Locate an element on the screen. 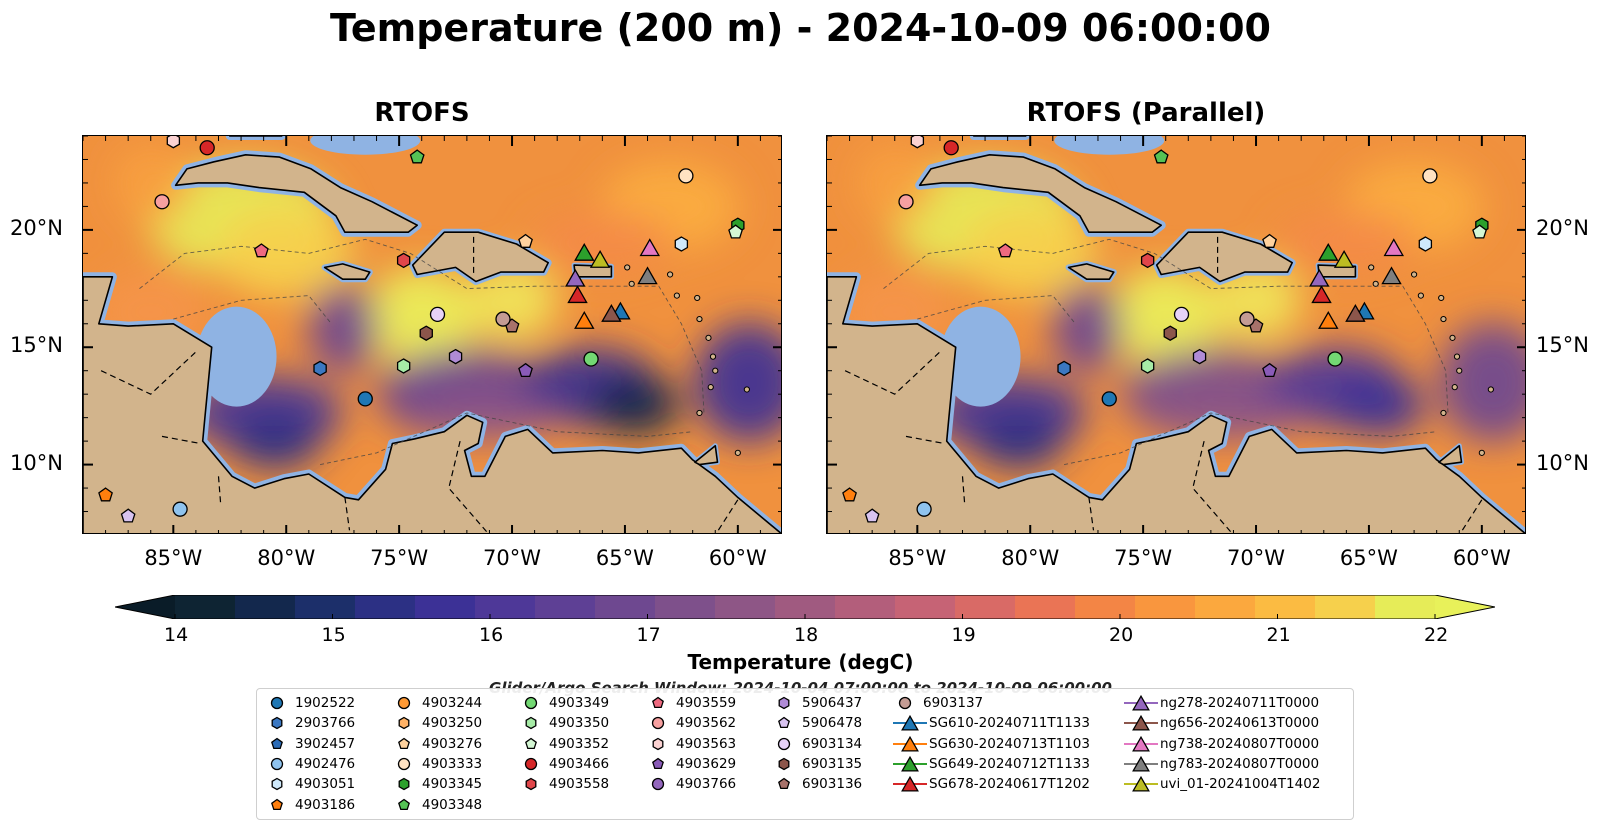  colorbar-extend-low is located at coordinates (145, 607).